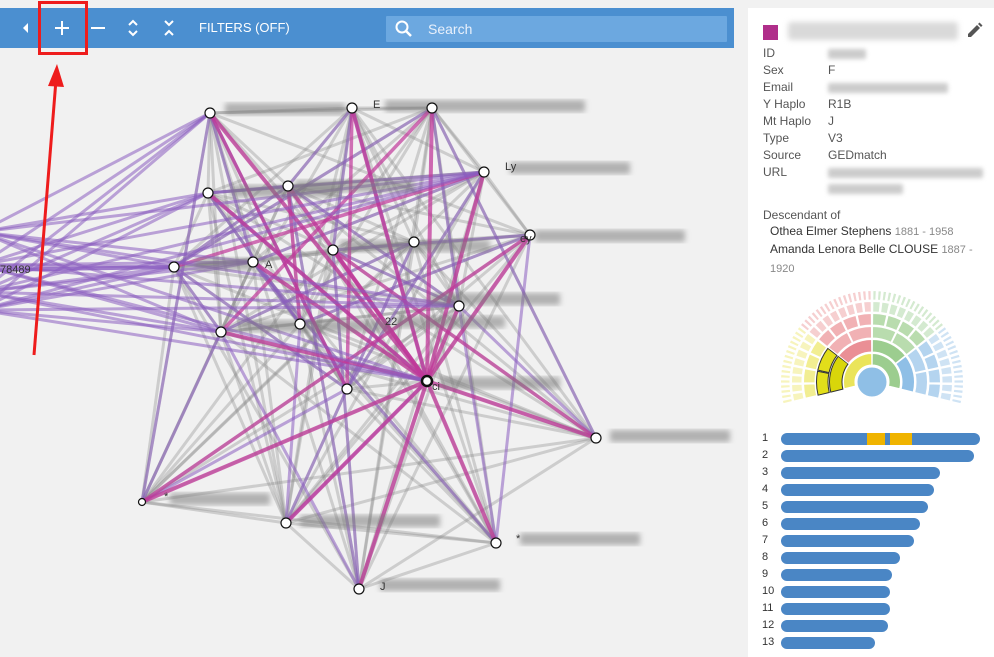 The height and width of the screenshot is (657, 994). I want to click on fan-root, so click(872, 382).